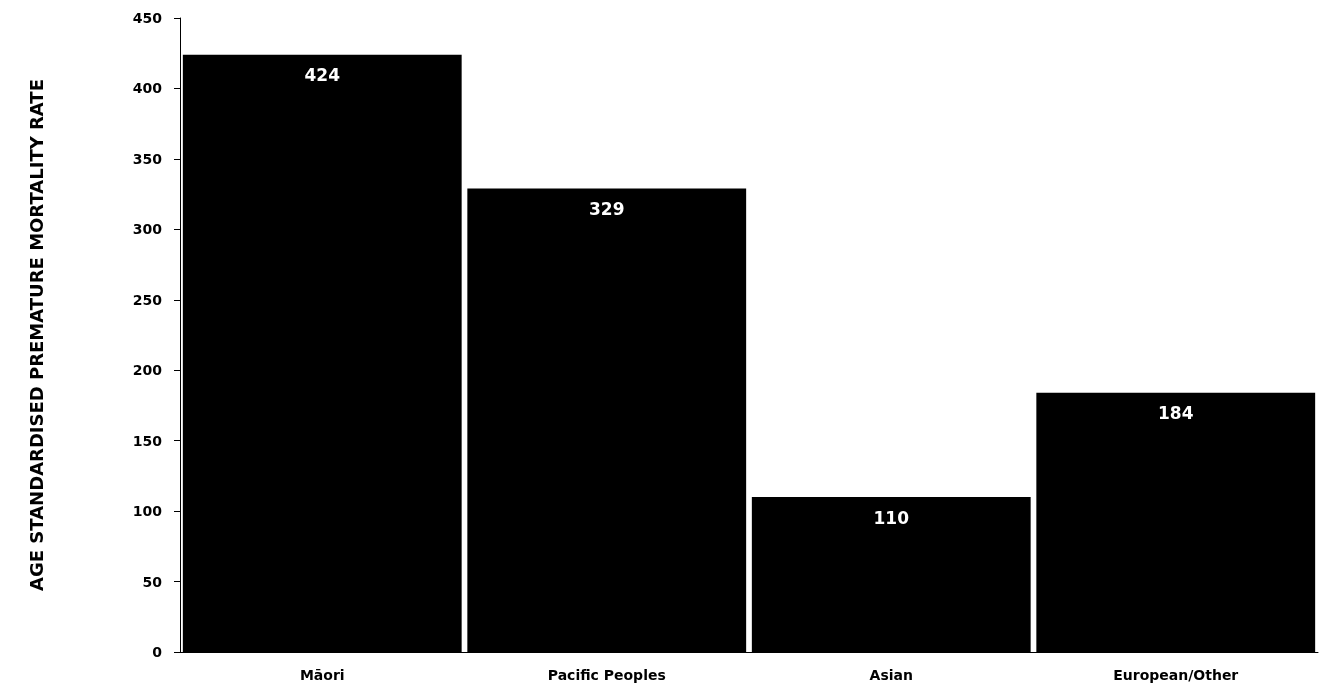  Describe the element at coordinates (147, 88) in the screenshot. I see `y-tick-label: 400` at that location.